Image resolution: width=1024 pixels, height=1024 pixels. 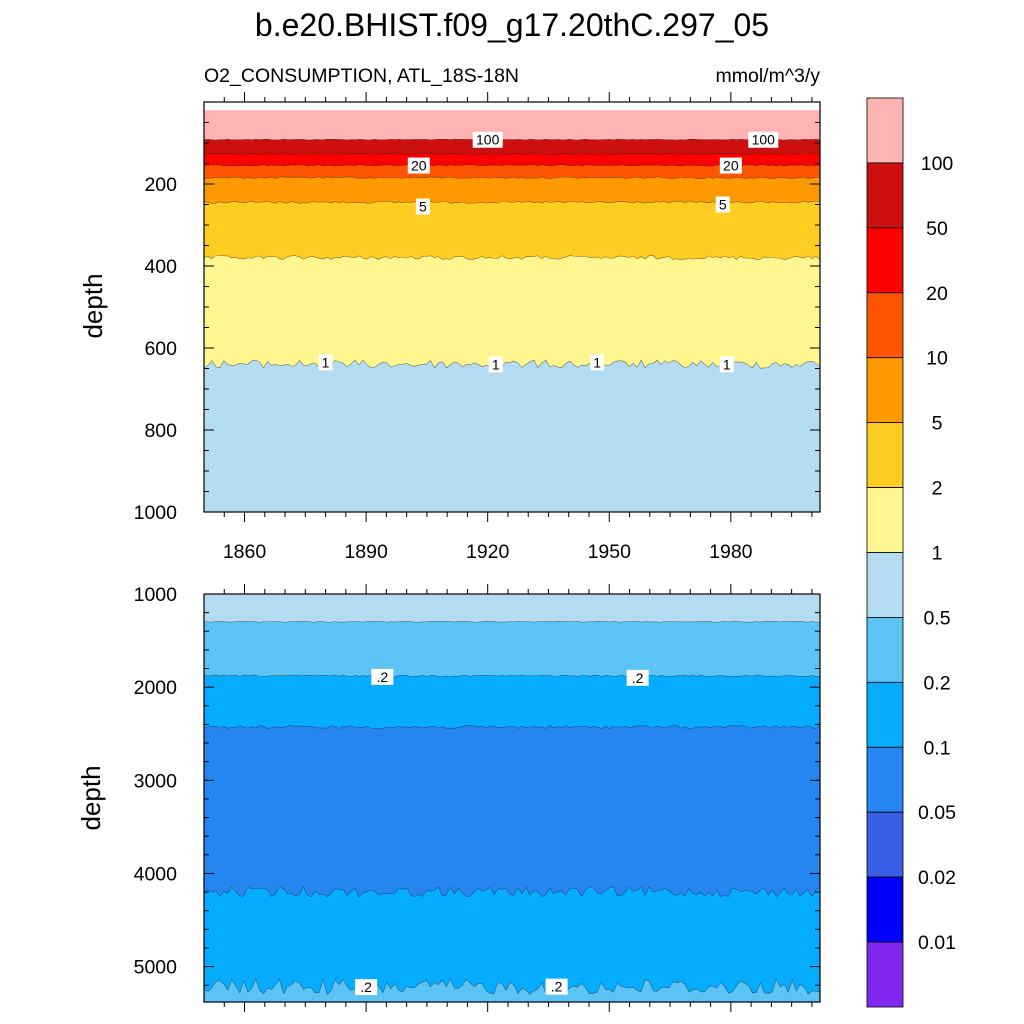 What do you see at coordinates (937, 294) in the screenshot?
I see `colorbar-label: 20` at bounding box center [937, 294].